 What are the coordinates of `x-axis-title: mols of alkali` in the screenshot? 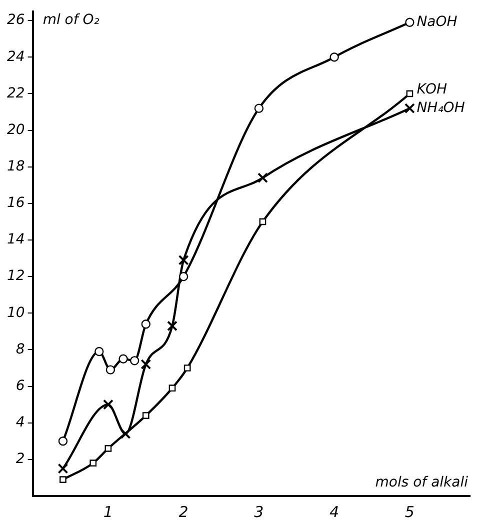 It's located at (421, 482).